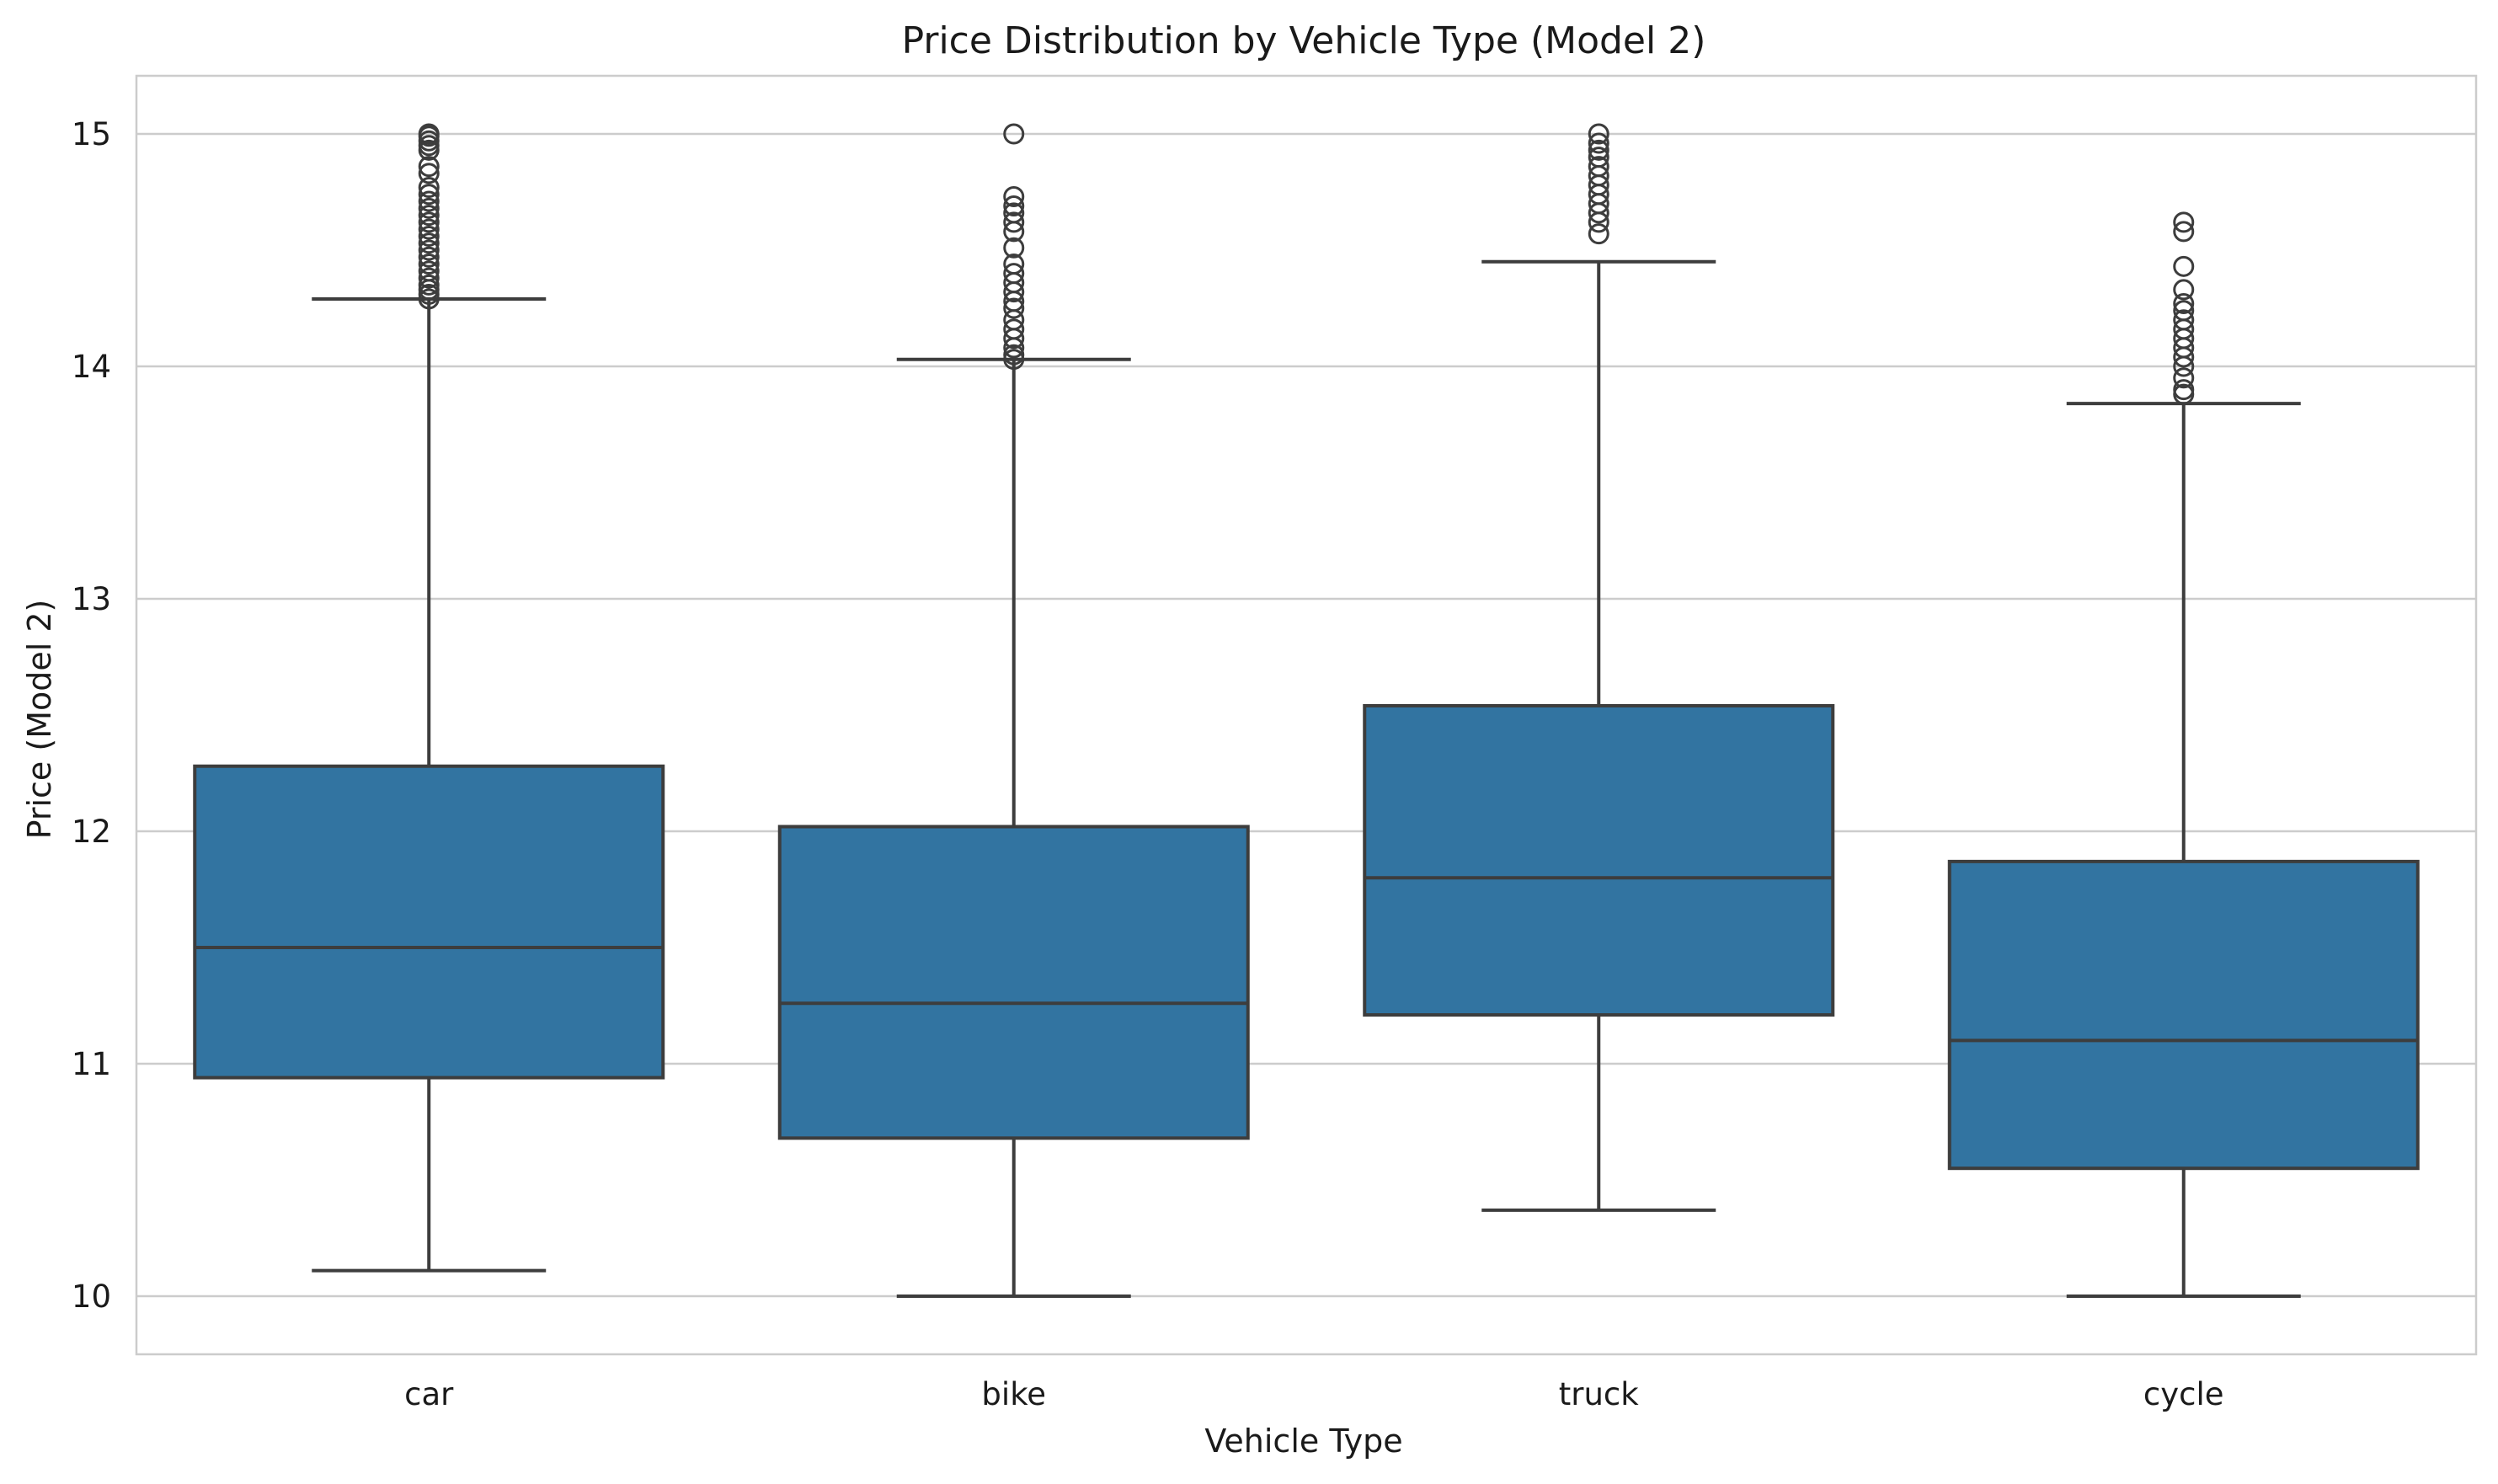 The image size is (2498, 1484). Describe the element at coordinates (91, 134) in the screenshot. I see `y-tick-label: 15` at that location.